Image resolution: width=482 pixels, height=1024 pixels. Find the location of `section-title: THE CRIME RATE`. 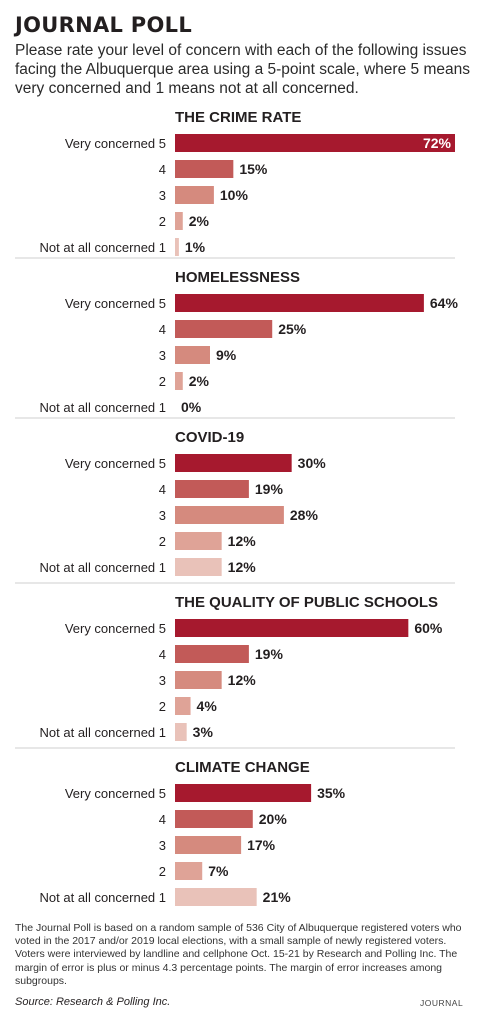

section-title: THE CRIME RATE is located at coordinates (238, 117).